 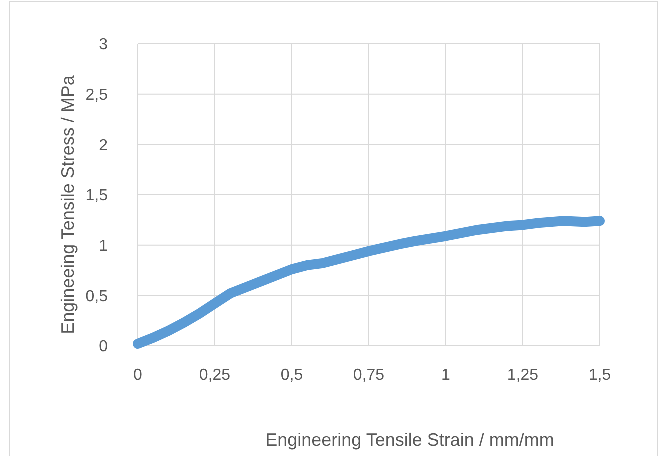 What do you see at coordinates (292, 375) in the screenshot?
I see `x-tick-label: 0,5` at bounding box center [292, 375].